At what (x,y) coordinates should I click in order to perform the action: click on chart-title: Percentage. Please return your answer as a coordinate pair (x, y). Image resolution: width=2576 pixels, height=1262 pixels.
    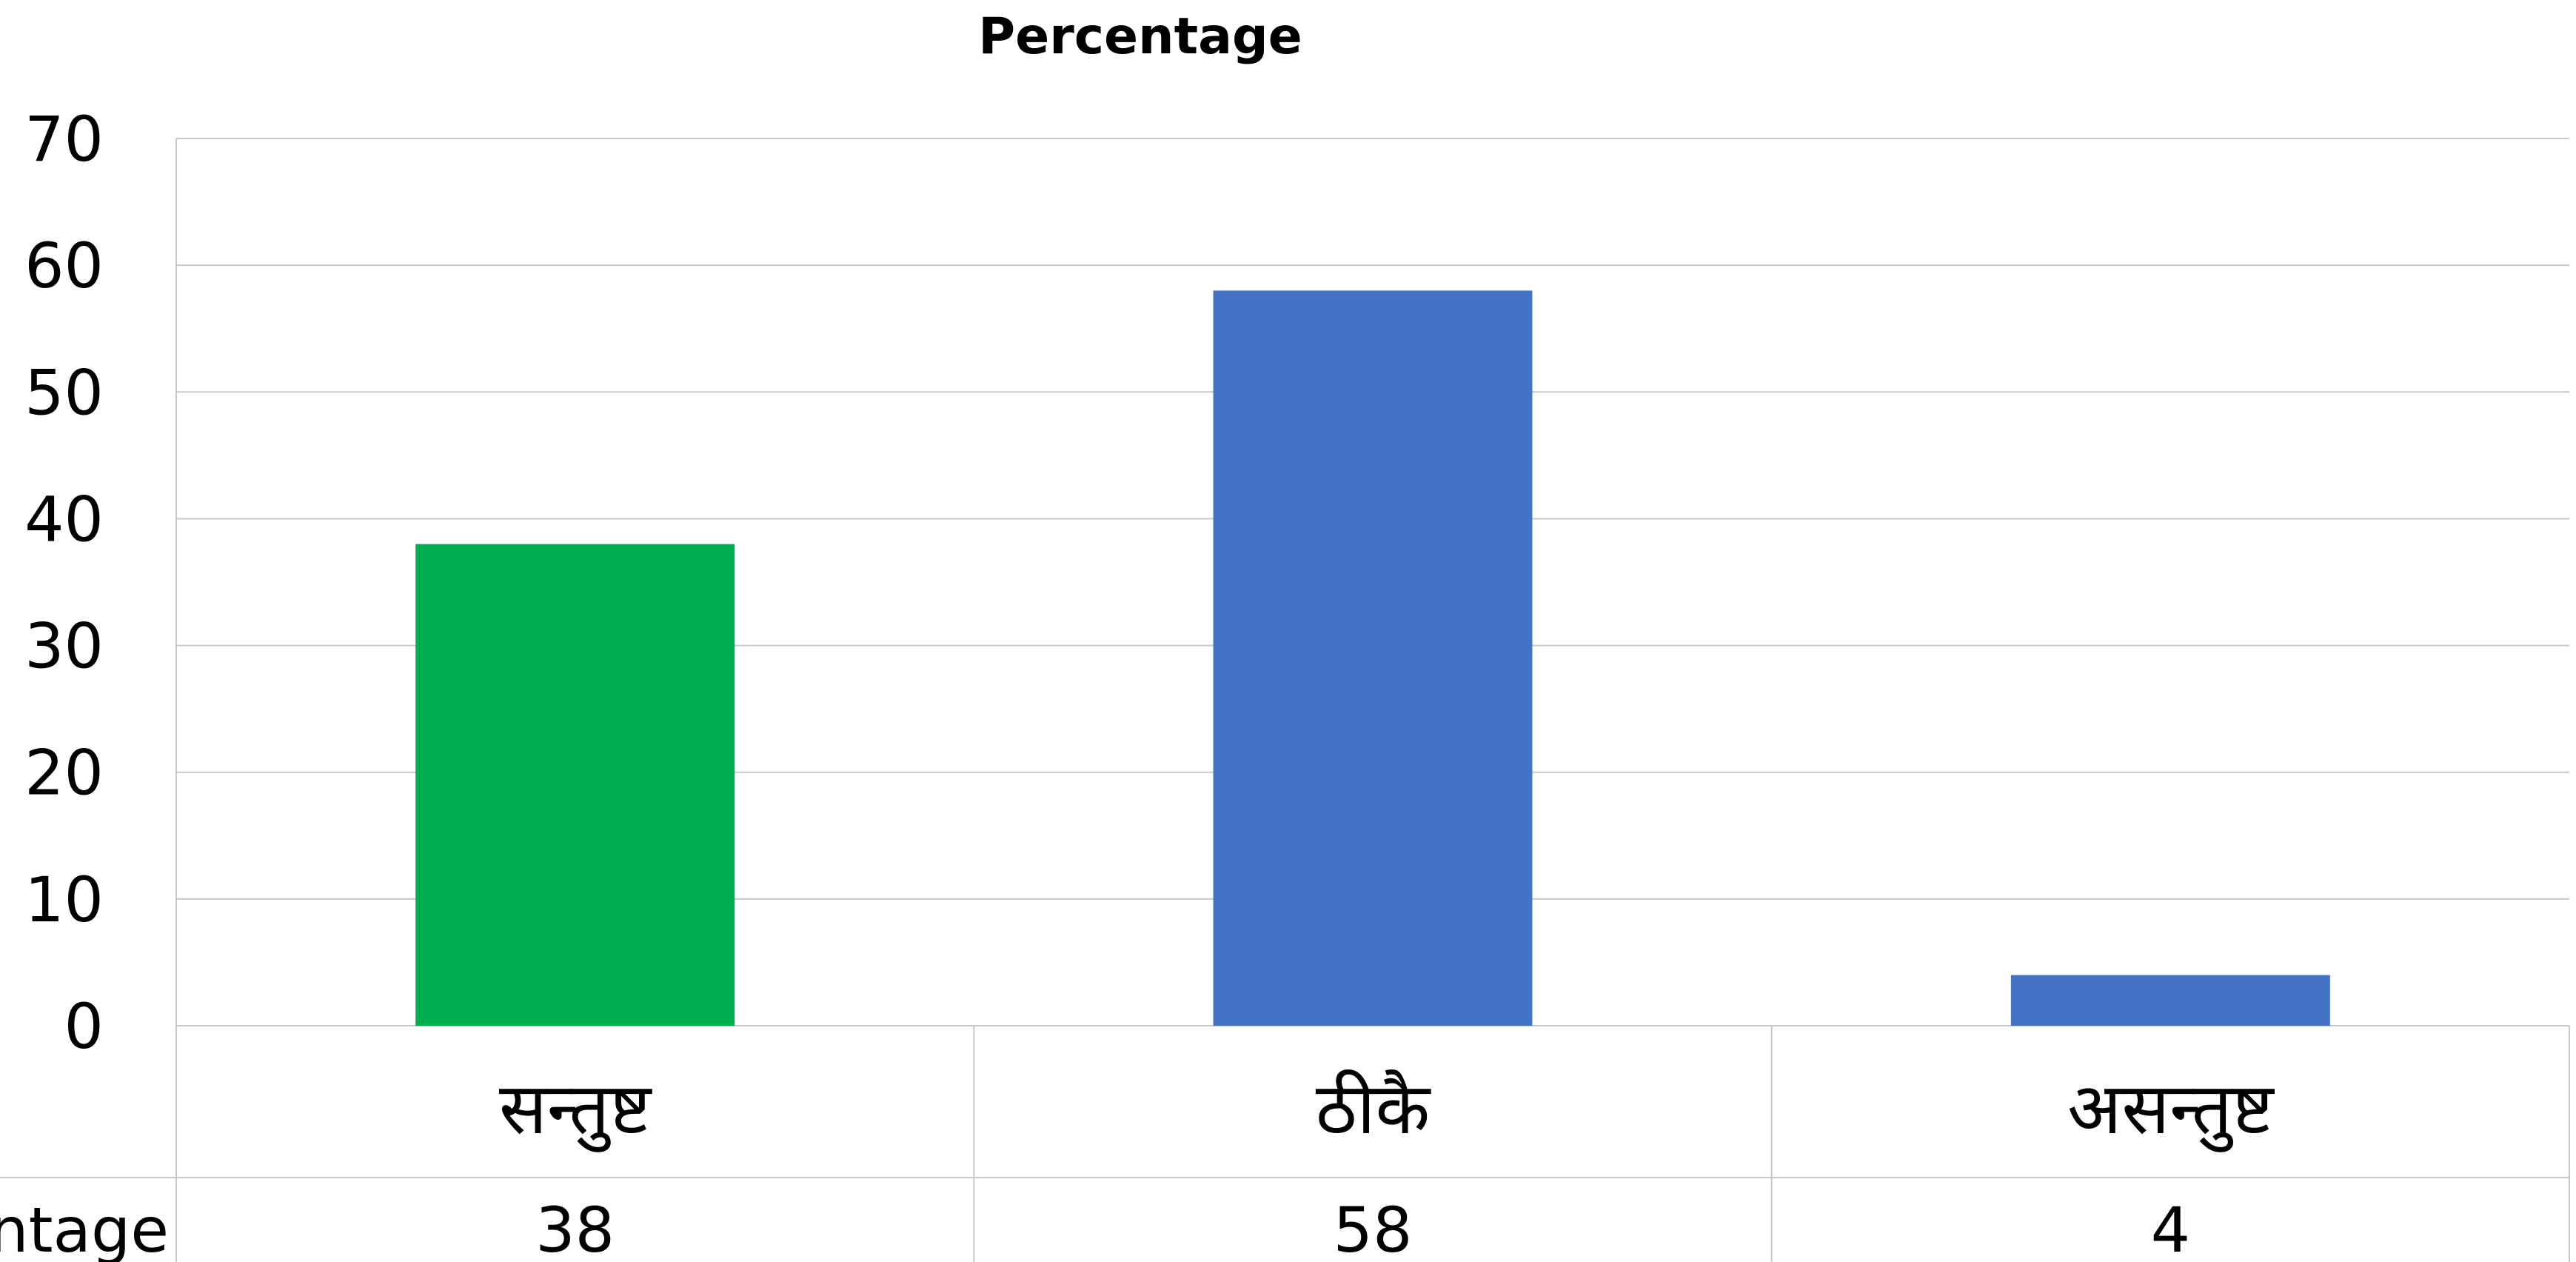
    Looking at the image, I should click on (1140, 36).